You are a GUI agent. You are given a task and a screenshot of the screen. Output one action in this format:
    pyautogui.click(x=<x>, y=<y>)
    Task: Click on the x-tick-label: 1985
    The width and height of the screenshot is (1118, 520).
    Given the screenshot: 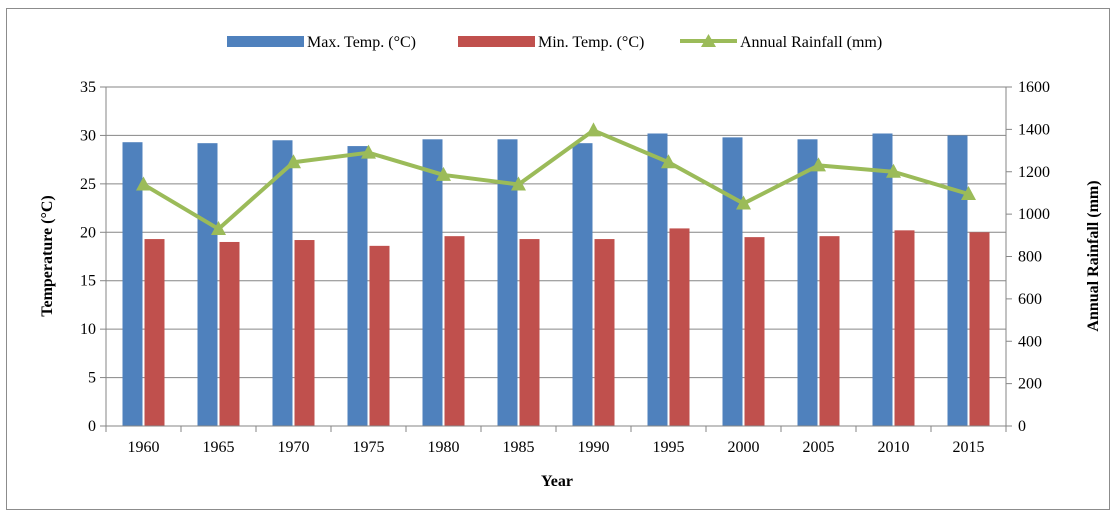 What is the action you would take?
    pyautogui.click(x=519, y=447)
    